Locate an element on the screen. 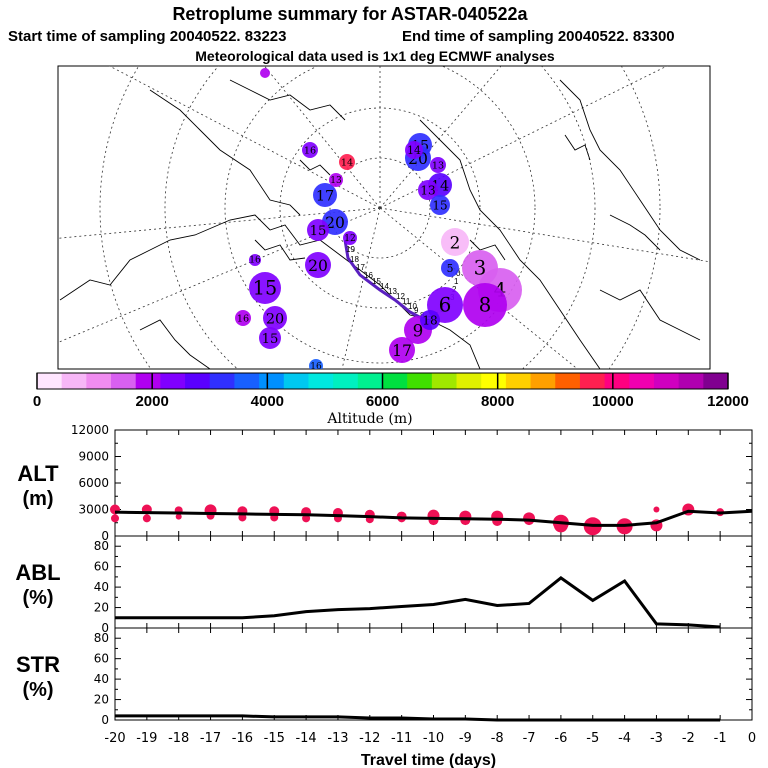 Image resolution: width=768 pixels, height=768 pixels. trajectory-day-label: 11 is located at coordinates (406, 301).